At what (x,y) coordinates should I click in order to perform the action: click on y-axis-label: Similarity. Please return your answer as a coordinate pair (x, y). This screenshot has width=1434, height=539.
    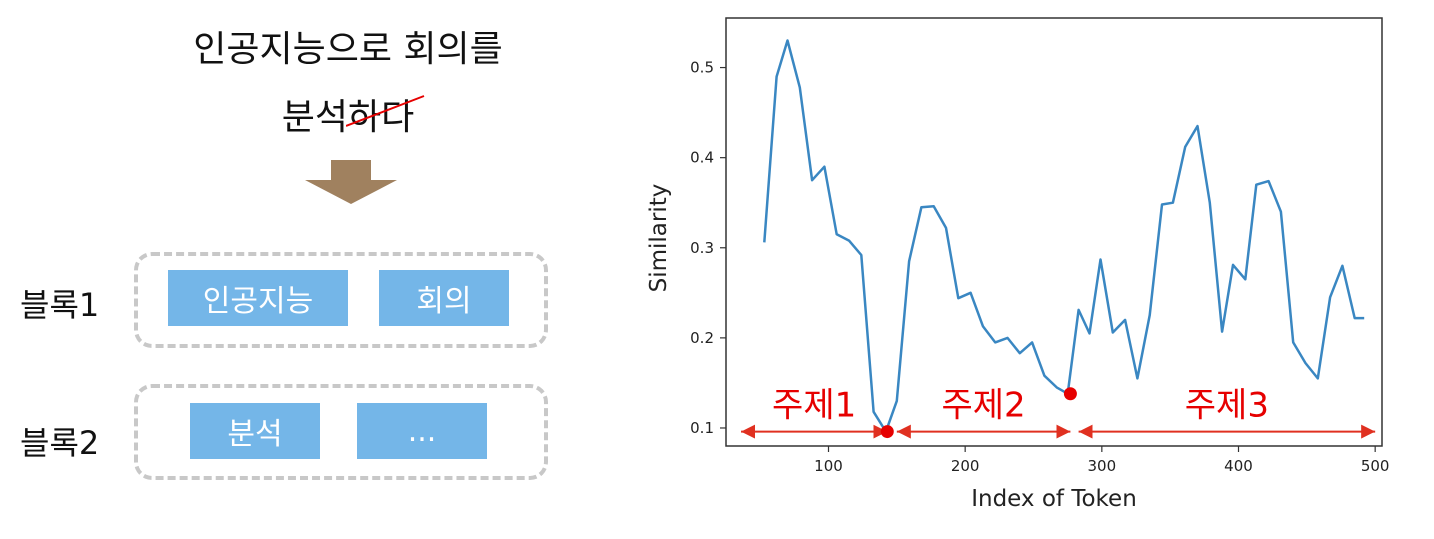
    Looking at the image, I should click on (659, 238).